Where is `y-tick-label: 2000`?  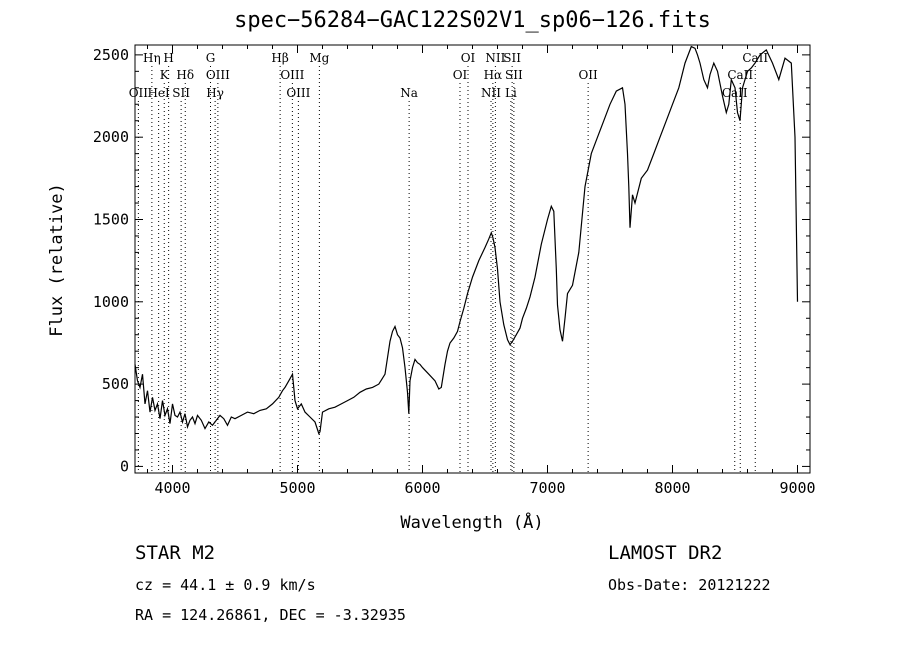 y-tick-label: 2000 is located at coordinates (111, 137).